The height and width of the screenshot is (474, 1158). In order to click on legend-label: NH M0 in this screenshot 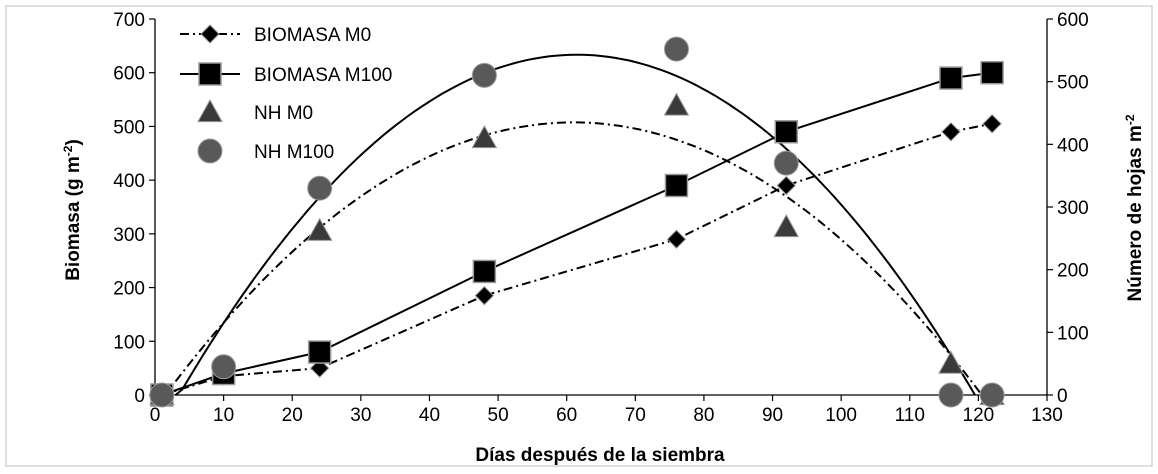, I will do `click(283, 113)`.